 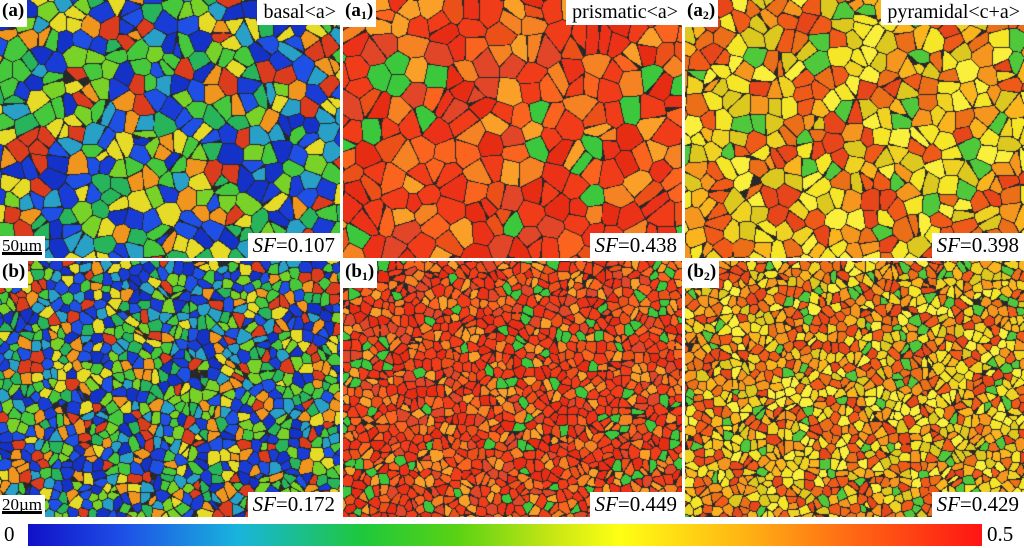 I want to click on panel-tag-a: (a), so click(x=14, y=13).